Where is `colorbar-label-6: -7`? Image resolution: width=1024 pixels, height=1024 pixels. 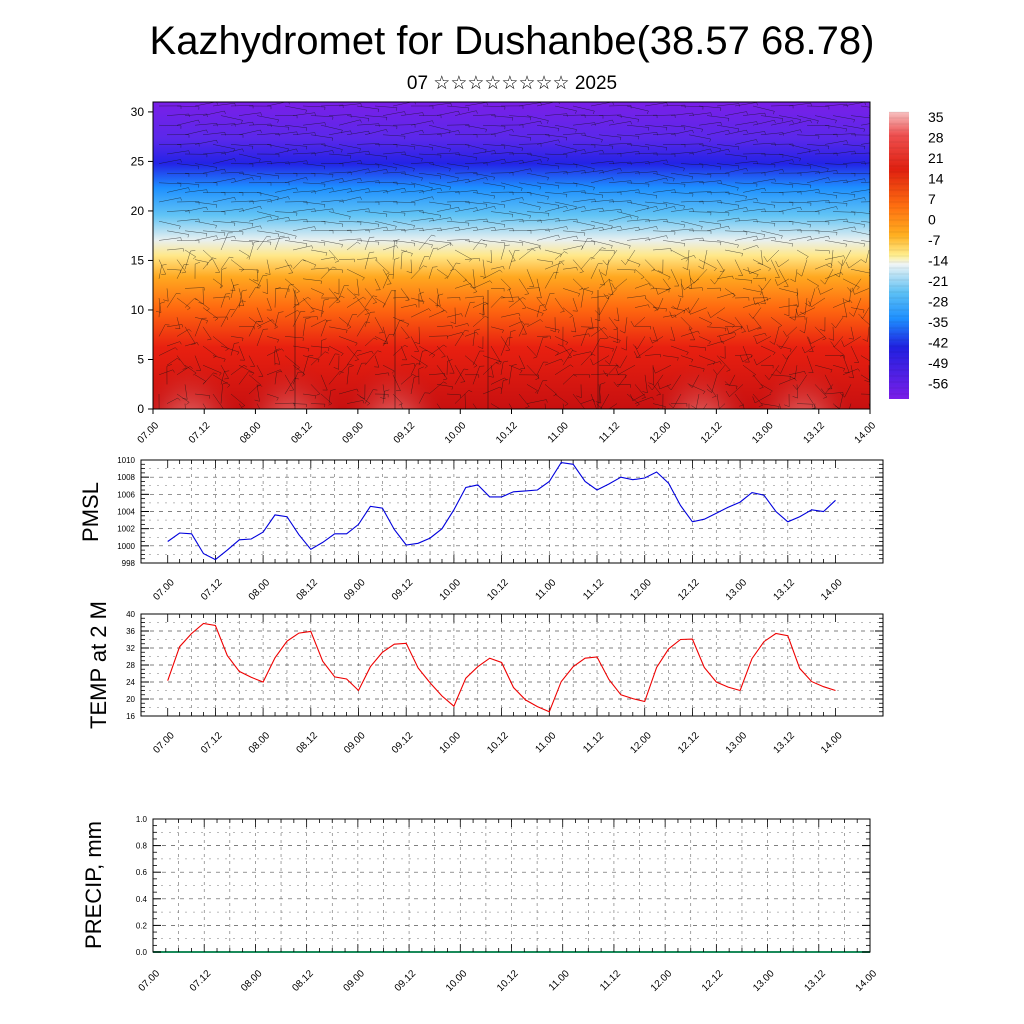
colorbar-label-6: -7 is located at coordinates (934, 240).